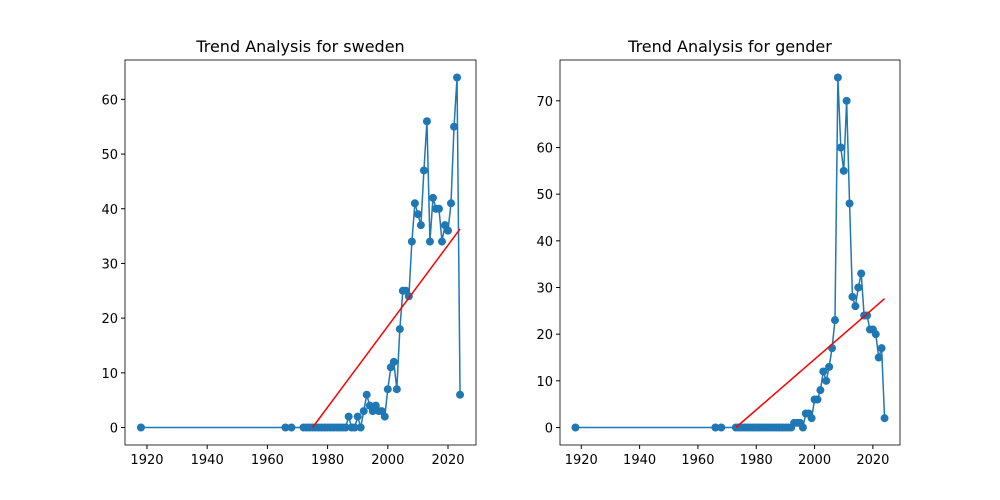  What do you see at coordinates (729, 46) in the screenshot?
I see `chart-title: Trend Analysis for gender` at bounding box center [729, 46].